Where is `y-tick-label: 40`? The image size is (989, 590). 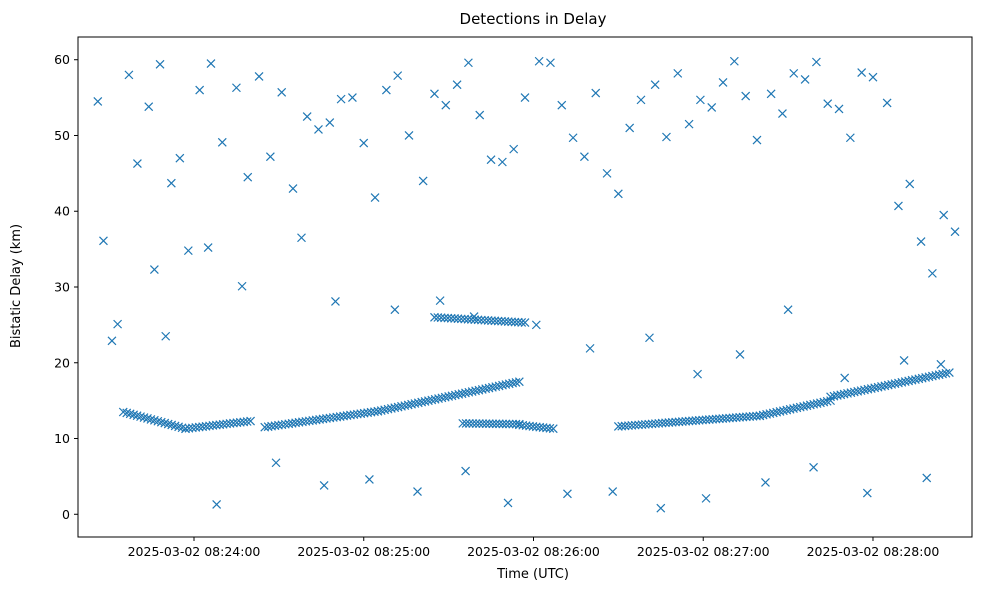
y-tick-label: 40 is located at coordinates (62, 211).